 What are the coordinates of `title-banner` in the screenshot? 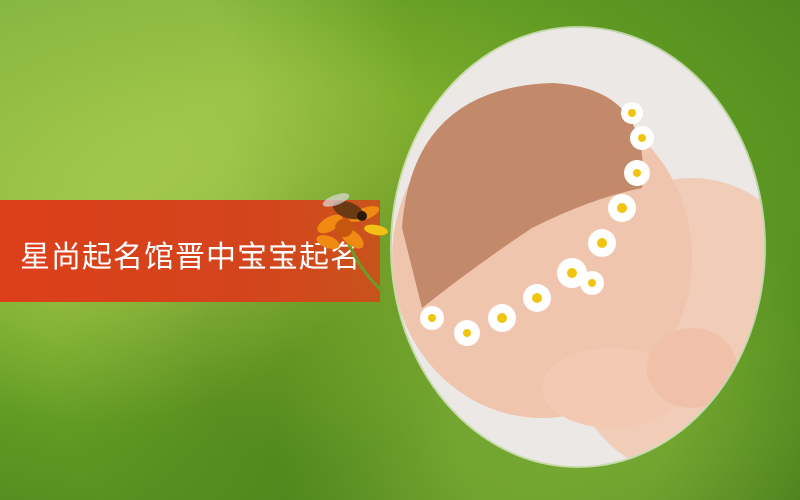 It's located at (190, 251).